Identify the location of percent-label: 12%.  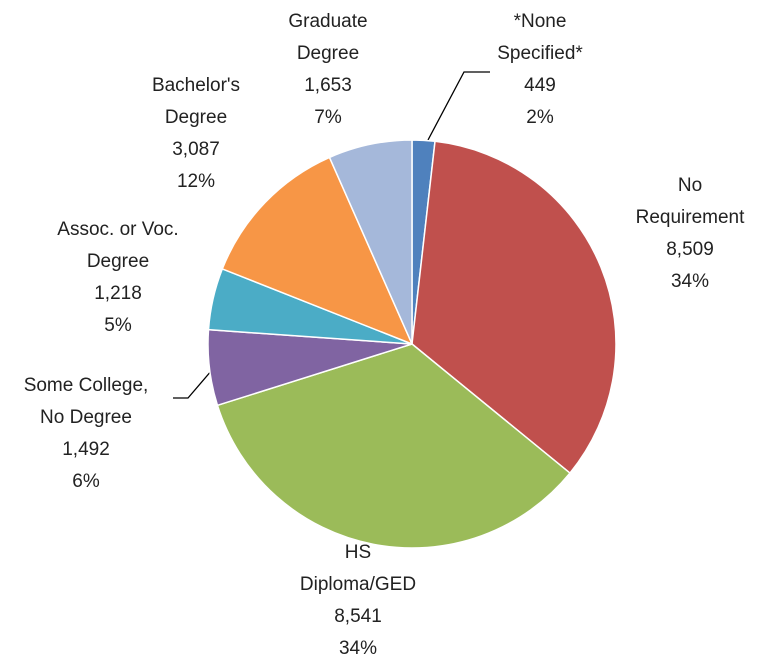
(196, 181).